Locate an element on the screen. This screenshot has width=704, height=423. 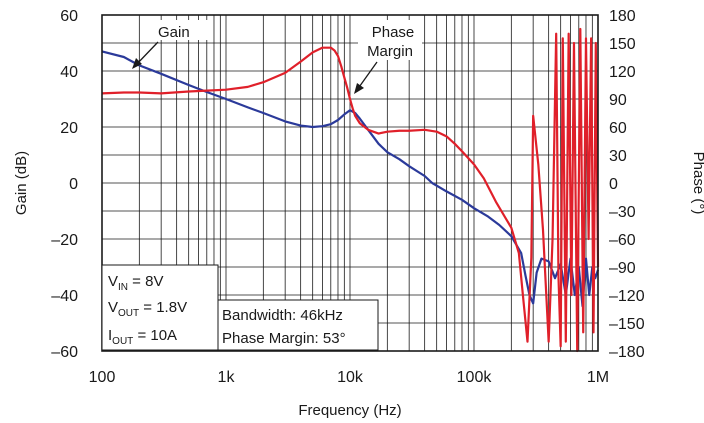
y2-tick-label: –120 is located at coordinates (627, 296).